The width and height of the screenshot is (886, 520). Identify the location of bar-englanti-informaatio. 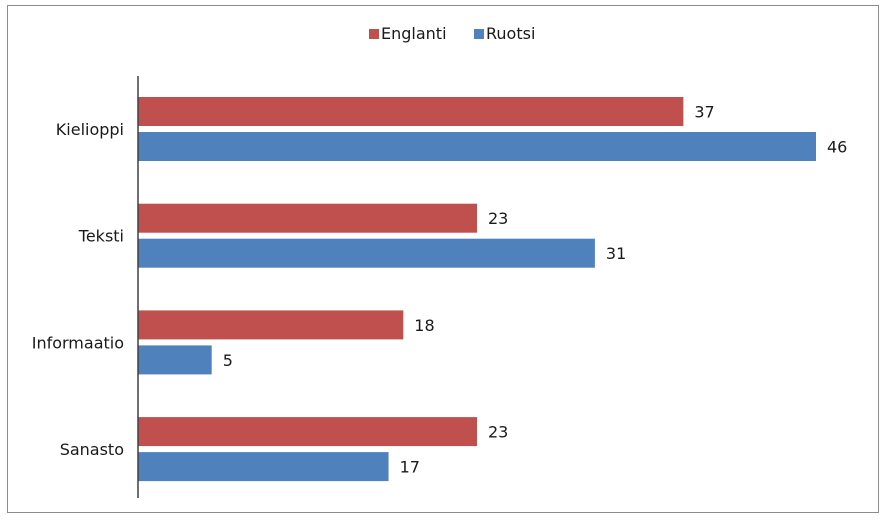
(271, 325).